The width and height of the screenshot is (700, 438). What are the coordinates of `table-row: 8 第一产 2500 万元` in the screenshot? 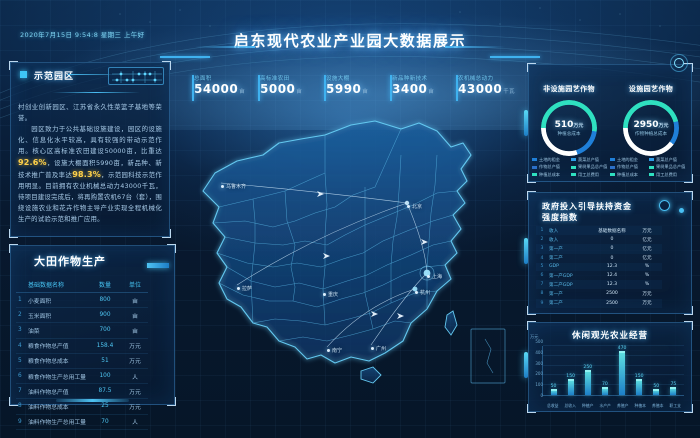 It's located at (599, 293).